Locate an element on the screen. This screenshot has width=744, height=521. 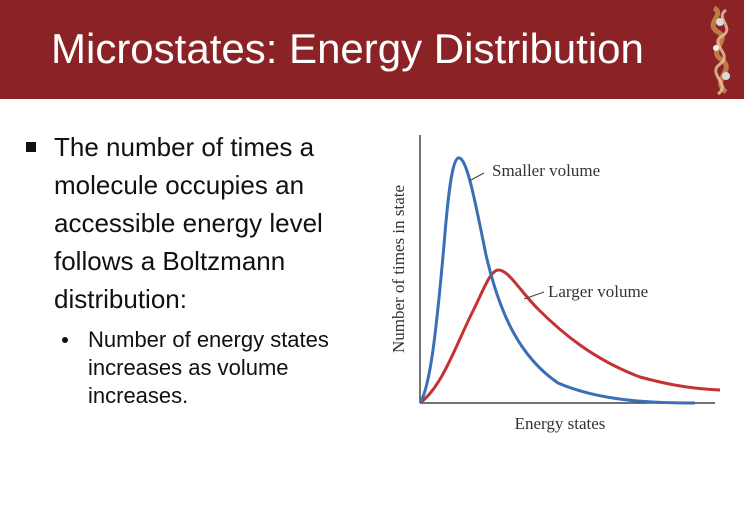
molecule-decoration-icon is located at coordinates (720, 50).